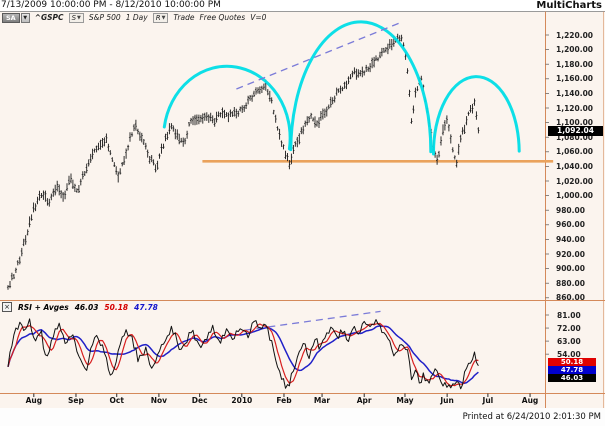  What do you see at coordinates (116, 307) in the screenshot?
I see `rsi-avg-fast-label: 50.18` at bounding box center [116, 307].